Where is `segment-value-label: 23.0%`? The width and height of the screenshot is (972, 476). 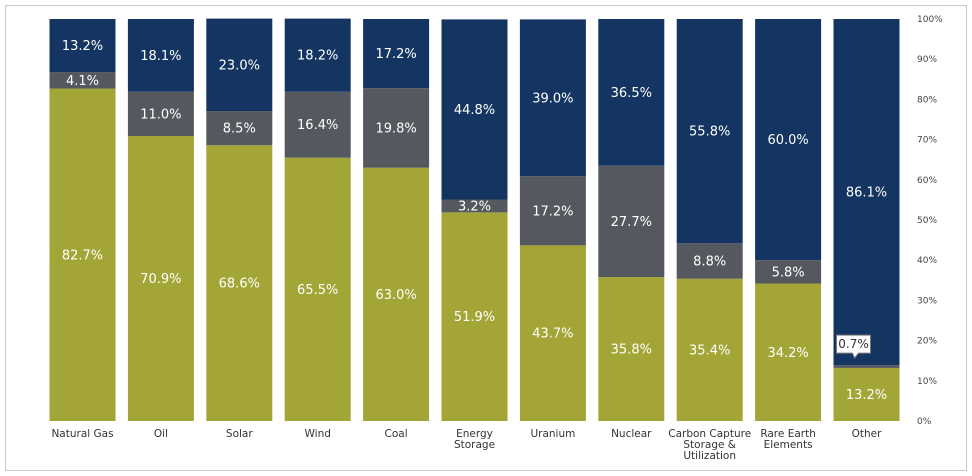 segment-value-label: 23.0% is located at coordinates (239, 65).